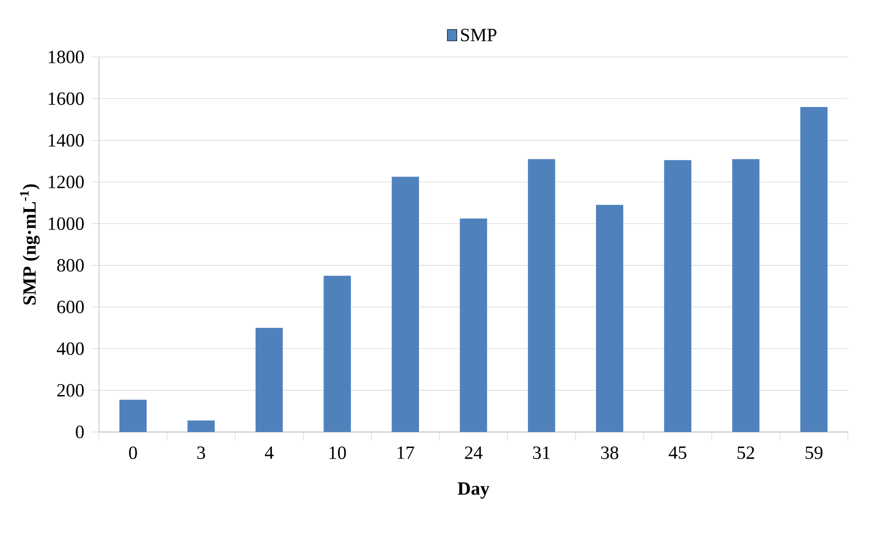 The height and width of the screenshot is (534, 885). What do you see at coordinates (66, 223) in the screenshot?
I see `y-tick-label: 1000` at bounding box center [66, 223].